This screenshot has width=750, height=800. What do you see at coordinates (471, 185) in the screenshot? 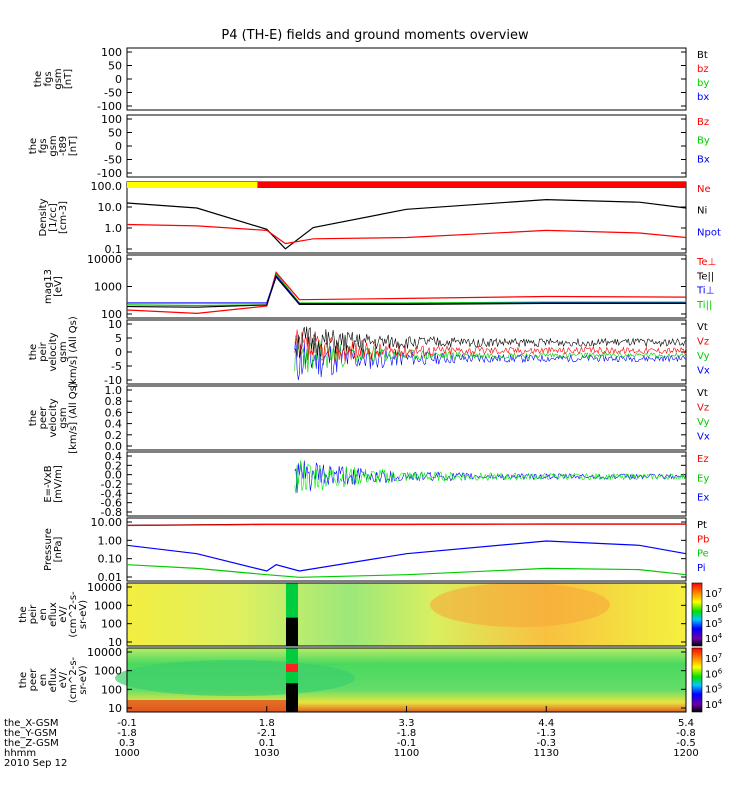
I see `status-bar-segment` at bounding box center [471, 185].